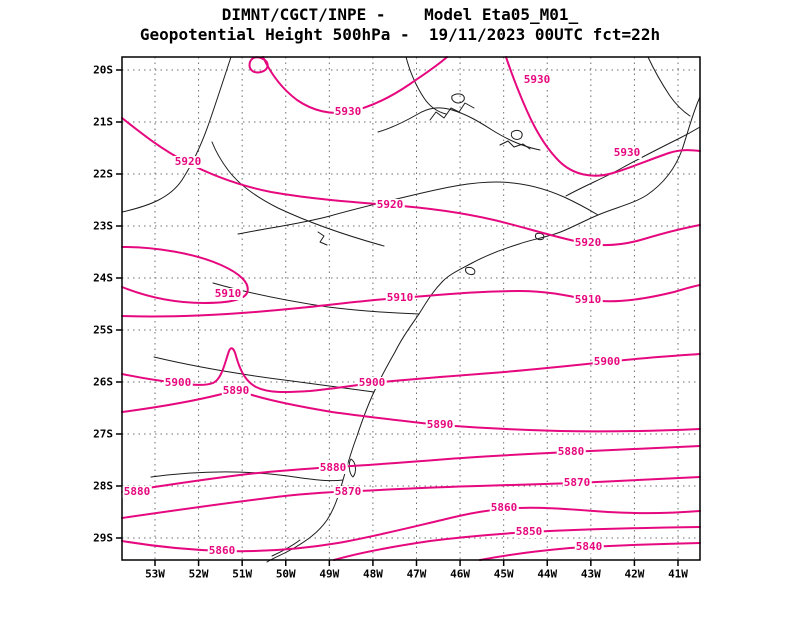 The image size is (800, 618). What do you see at coordinates (185, 275) in the screenshot?
I see `contour-5910-tongue` at bounding box center [185, 275].